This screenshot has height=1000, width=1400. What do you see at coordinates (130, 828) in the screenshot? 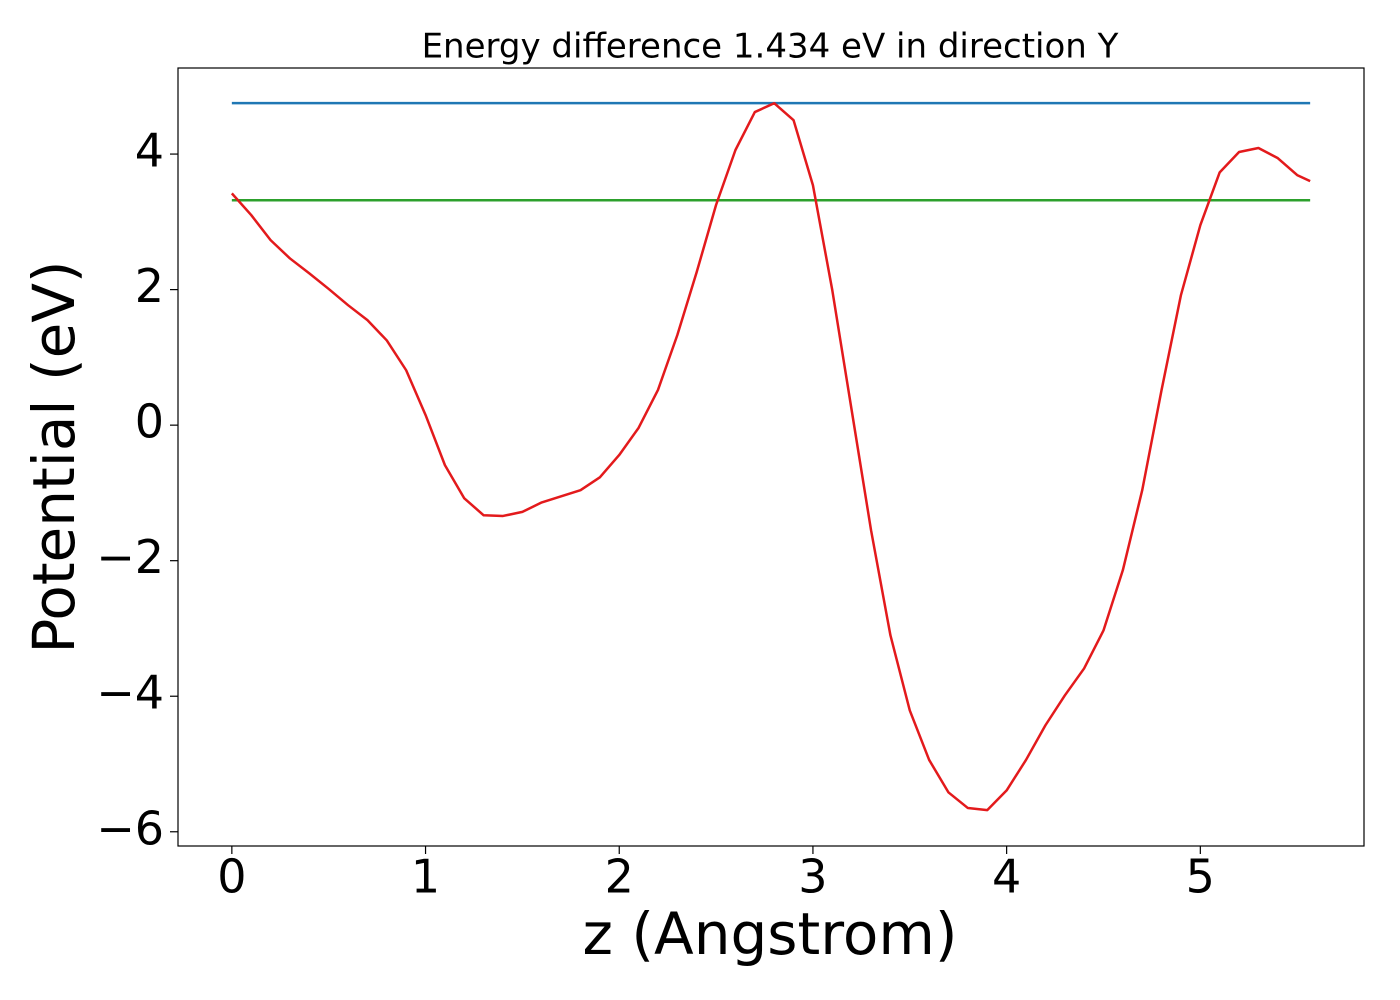
I see `y-tick-label: −6` at bounding box center [130, 828].